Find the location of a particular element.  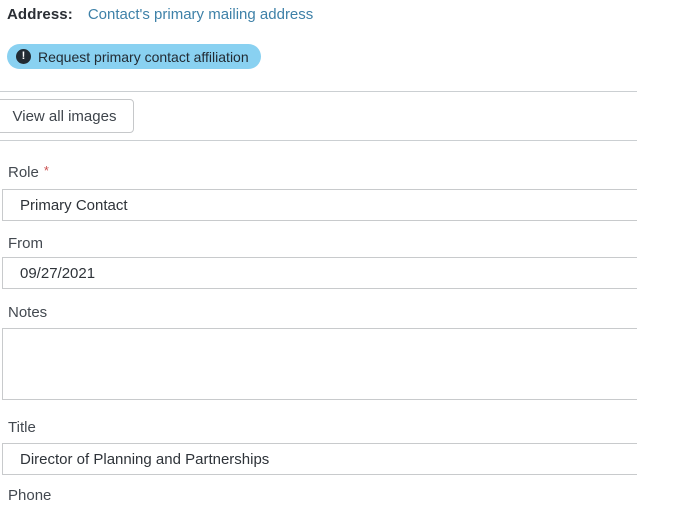

title-field-label: Title is located at coordinates (22, 427).